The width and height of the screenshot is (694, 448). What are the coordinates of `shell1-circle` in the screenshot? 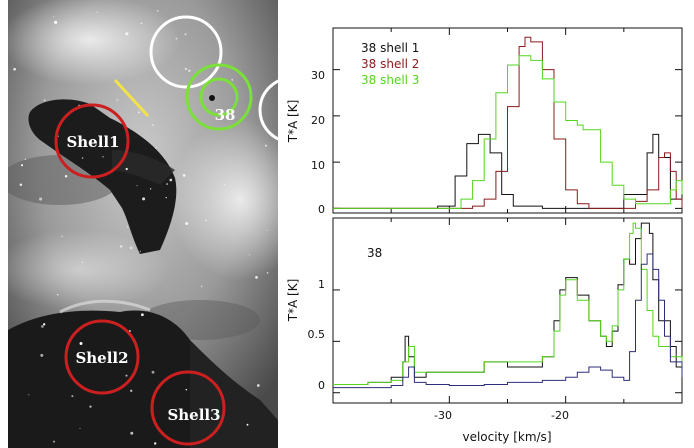 It's located at (92, 141).